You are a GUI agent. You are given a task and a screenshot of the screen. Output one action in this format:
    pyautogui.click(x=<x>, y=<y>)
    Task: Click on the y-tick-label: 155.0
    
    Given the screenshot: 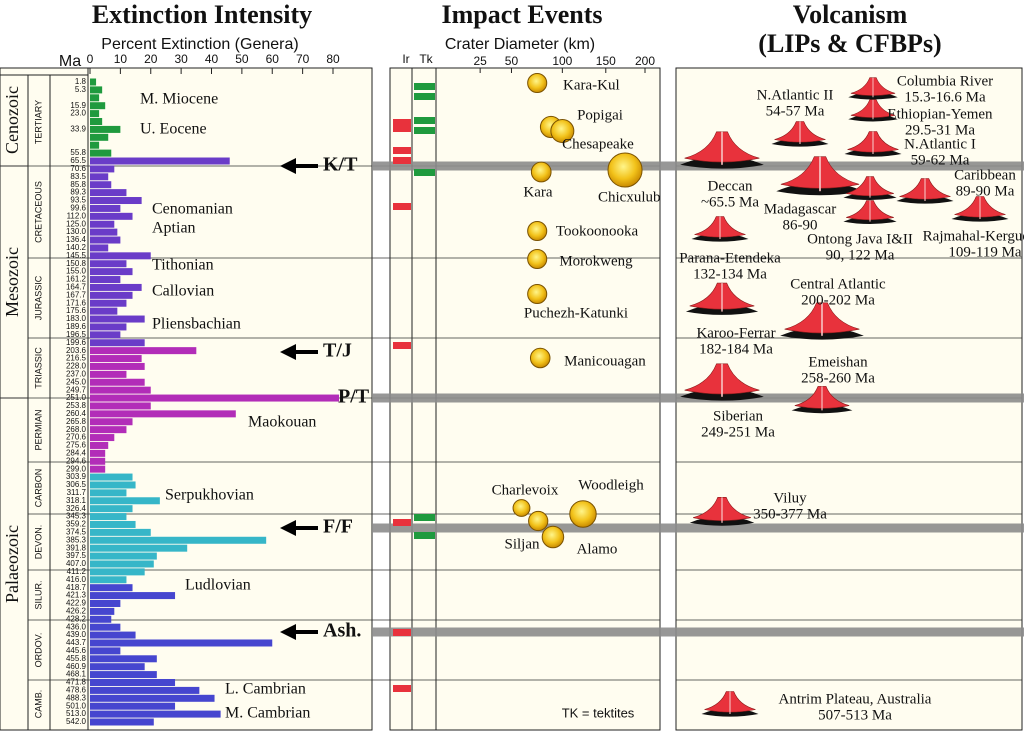 What is the action you would take?
    pyautogui.click(x=76, y=271)
    